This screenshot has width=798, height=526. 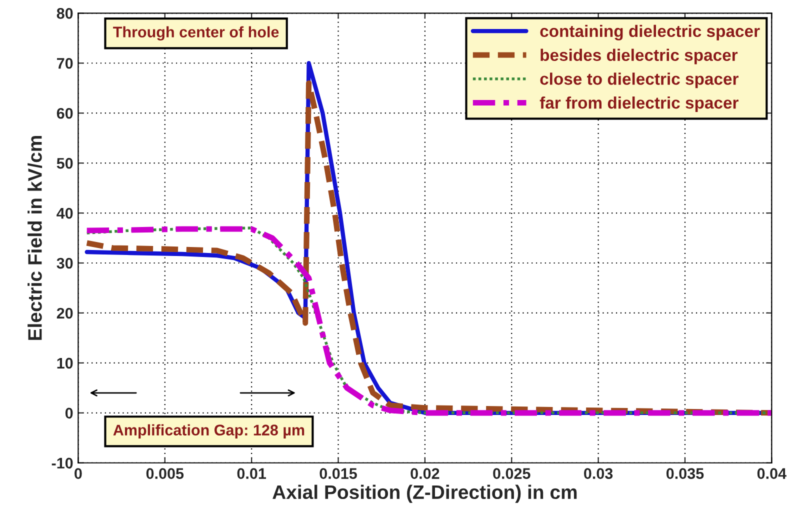 What do you see at coordinates (65, 363) in the screenshot?
I see `y-tick-label: 10` at bounding box center [65, 363].